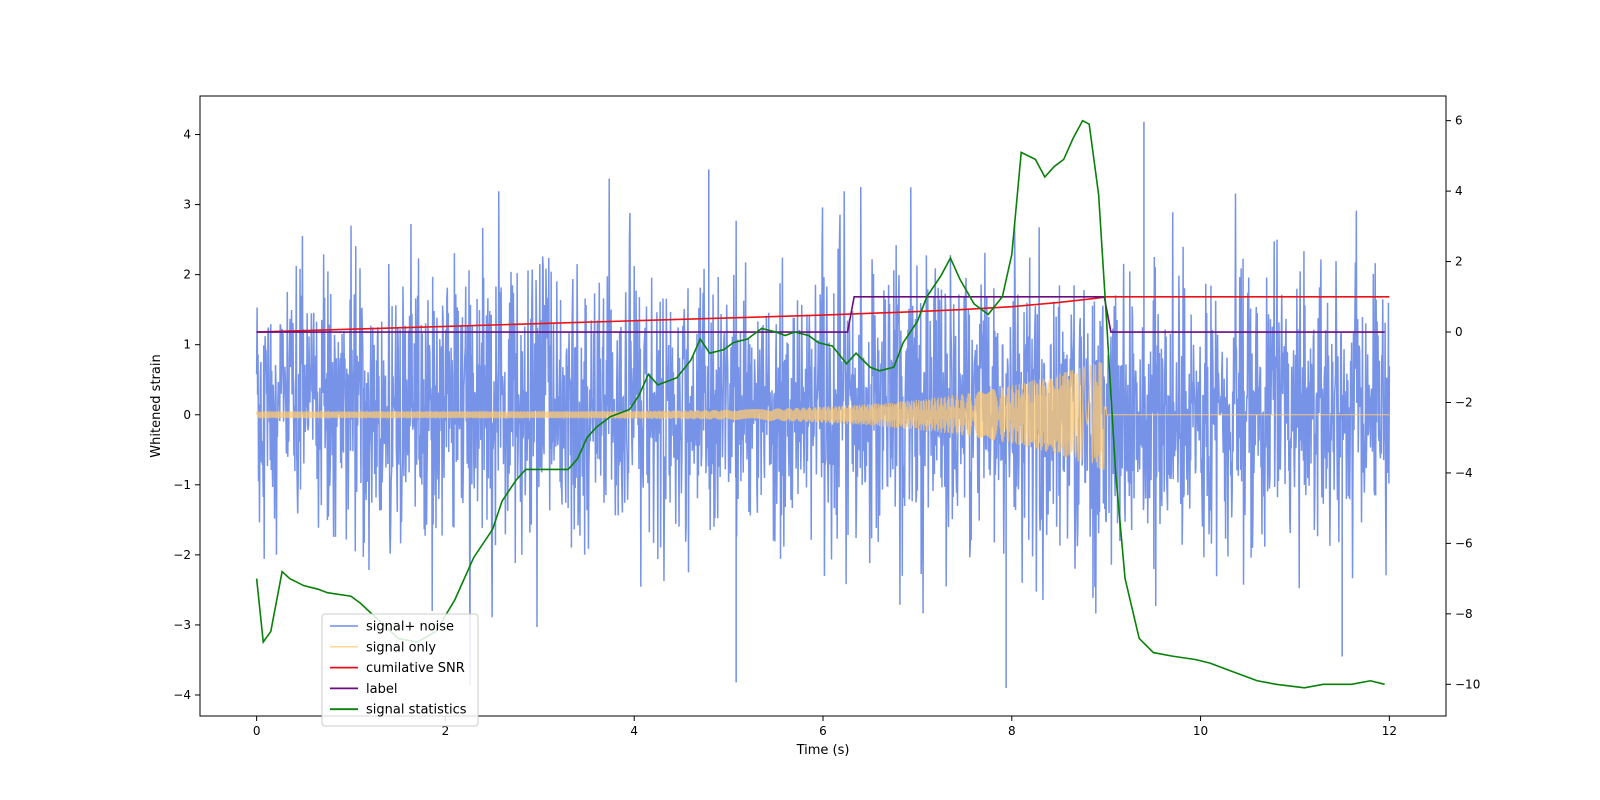 The image size is (1600, 800). I want to click on y-left-tick-label: 3, so click(187, 205).